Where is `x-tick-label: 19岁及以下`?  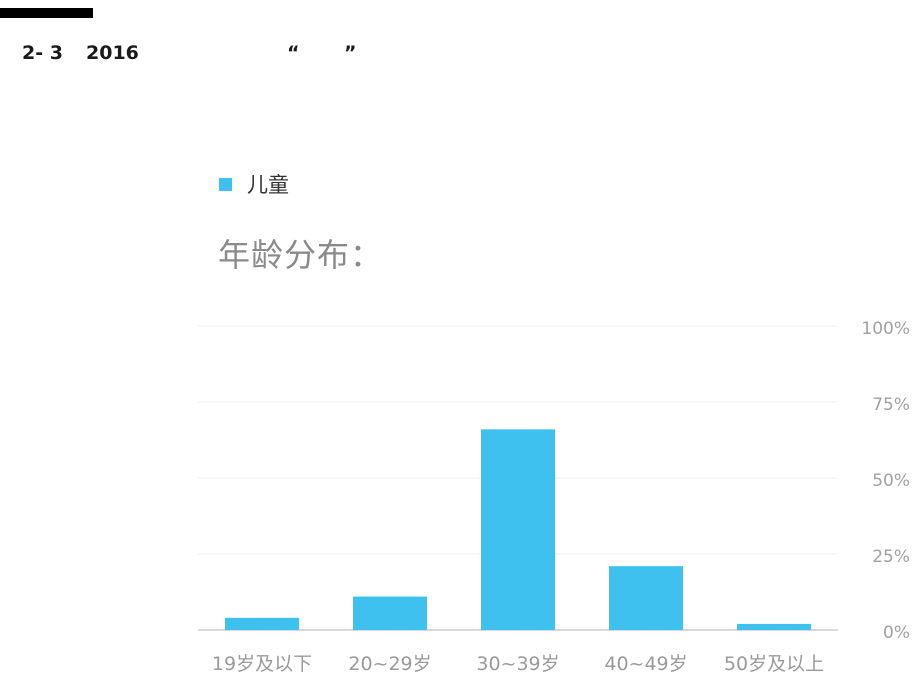
x-tick-label: 19岁及以下 is located at coordinates (262, 664).